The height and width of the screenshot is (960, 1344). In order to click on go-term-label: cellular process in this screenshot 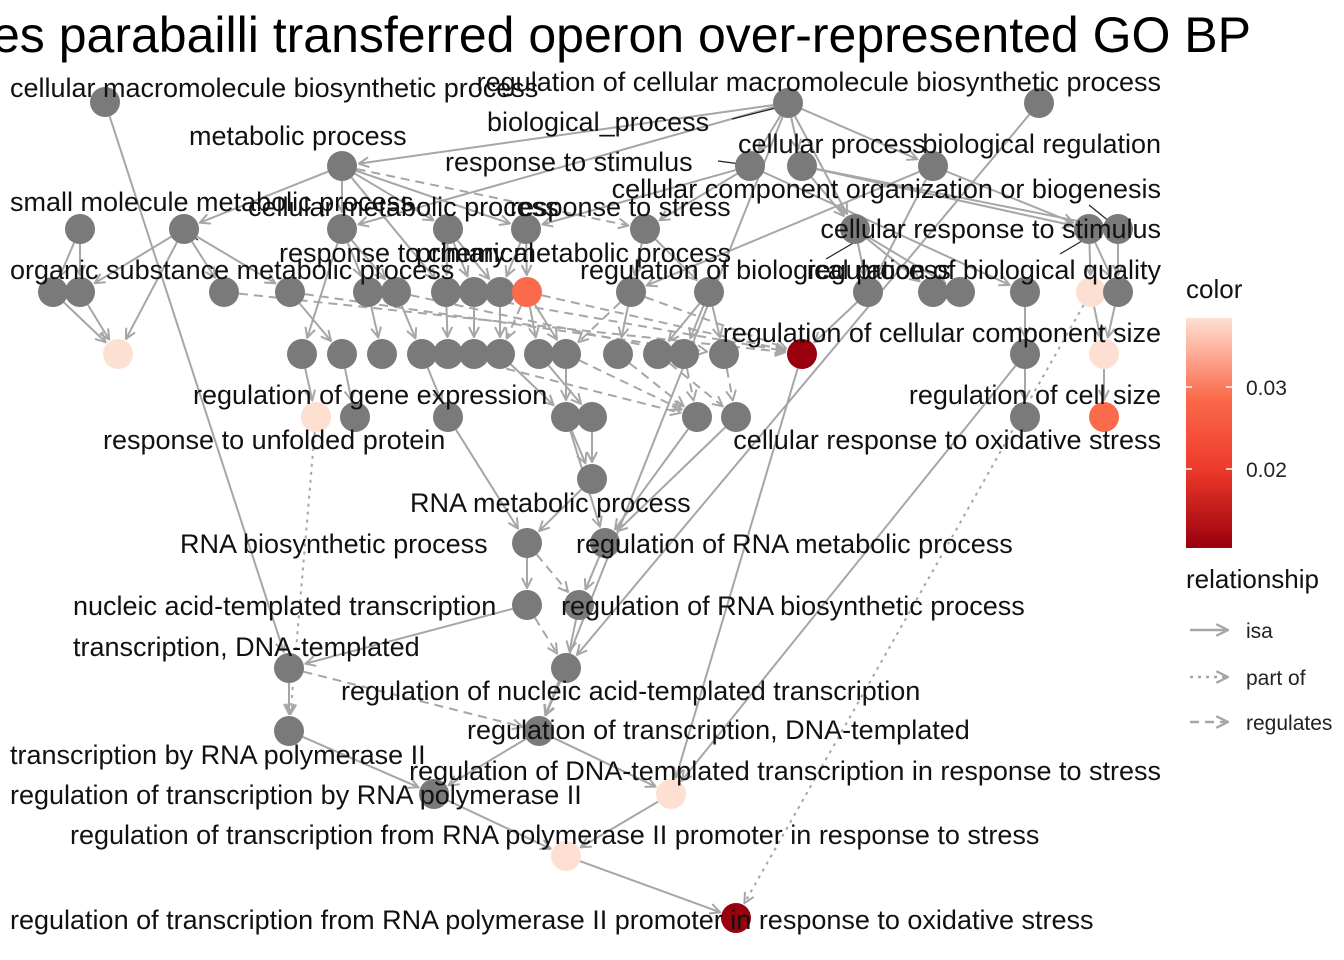, I will do `click(832, 144)`.